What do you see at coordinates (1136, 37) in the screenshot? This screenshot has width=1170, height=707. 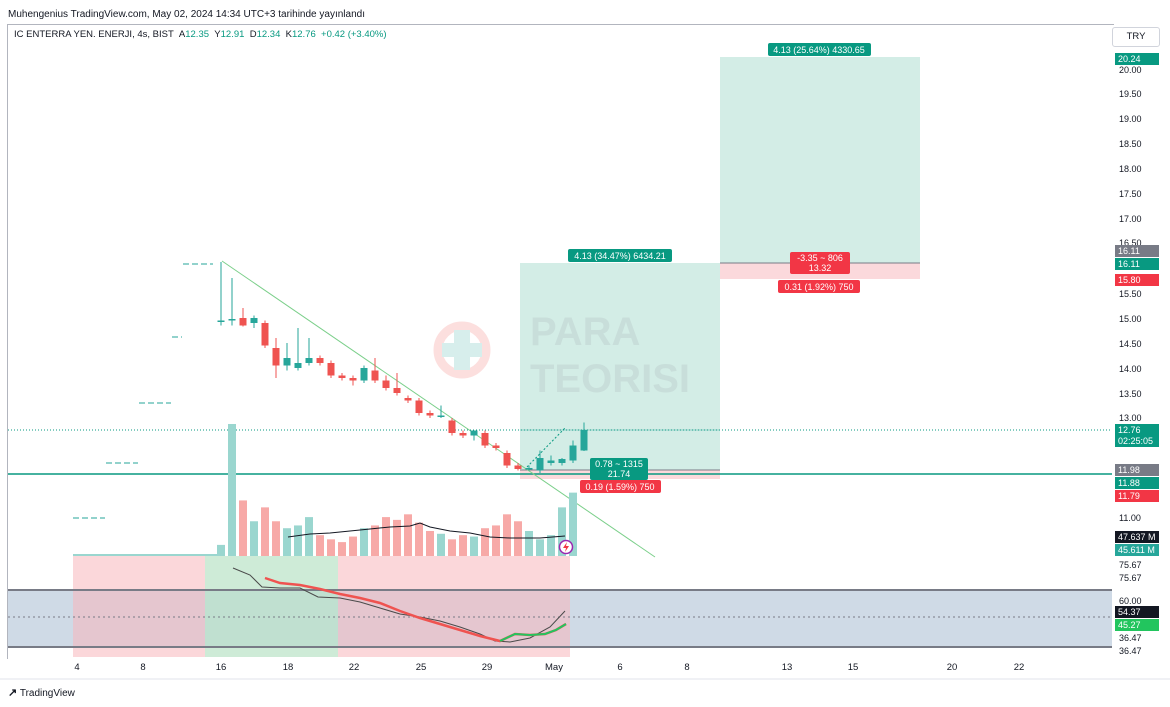 I see `currency-button: TRY` at bounding box center [1136, 37].